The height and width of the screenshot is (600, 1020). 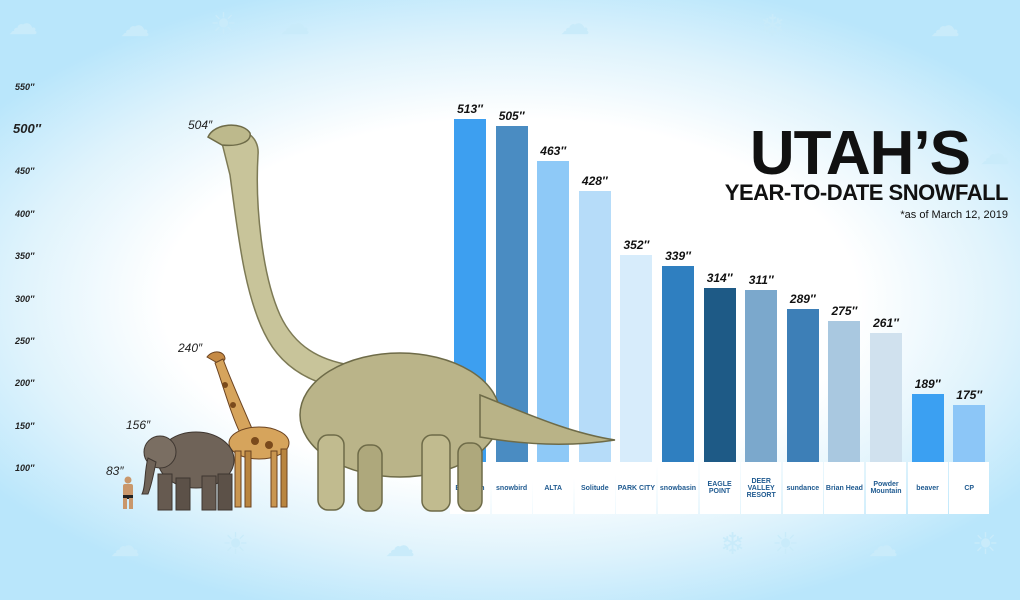 What do you see at coordinates (25, 425) in the screenshot?
I see `y-tick-label: 150″` at bounding box center [25, 425].